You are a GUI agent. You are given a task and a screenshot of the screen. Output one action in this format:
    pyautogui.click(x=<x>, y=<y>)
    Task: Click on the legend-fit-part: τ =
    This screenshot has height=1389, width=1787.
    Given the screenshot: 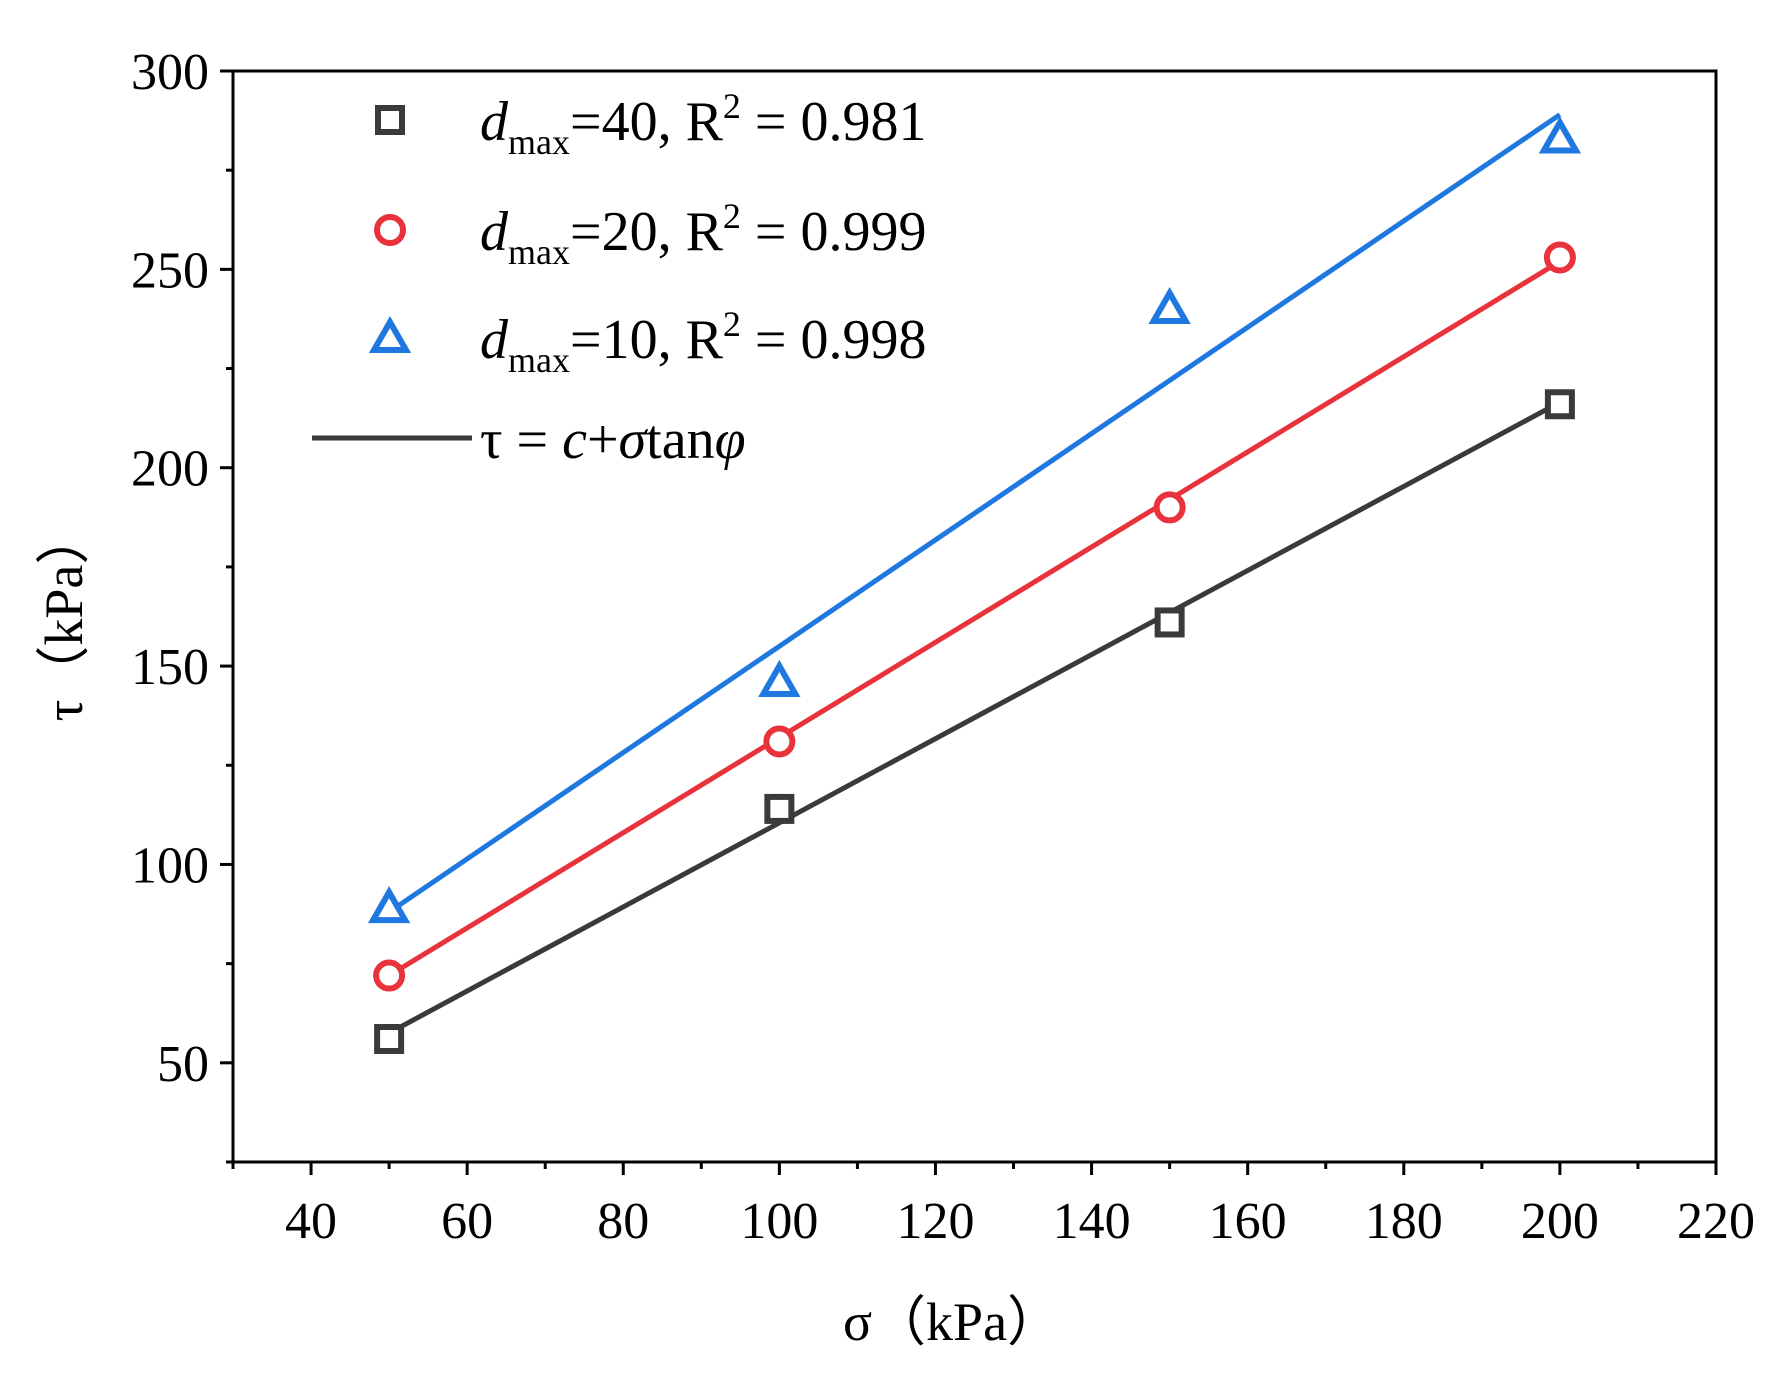 What is the action you would take?
    pyautogui.click(x=521, y=440)
    